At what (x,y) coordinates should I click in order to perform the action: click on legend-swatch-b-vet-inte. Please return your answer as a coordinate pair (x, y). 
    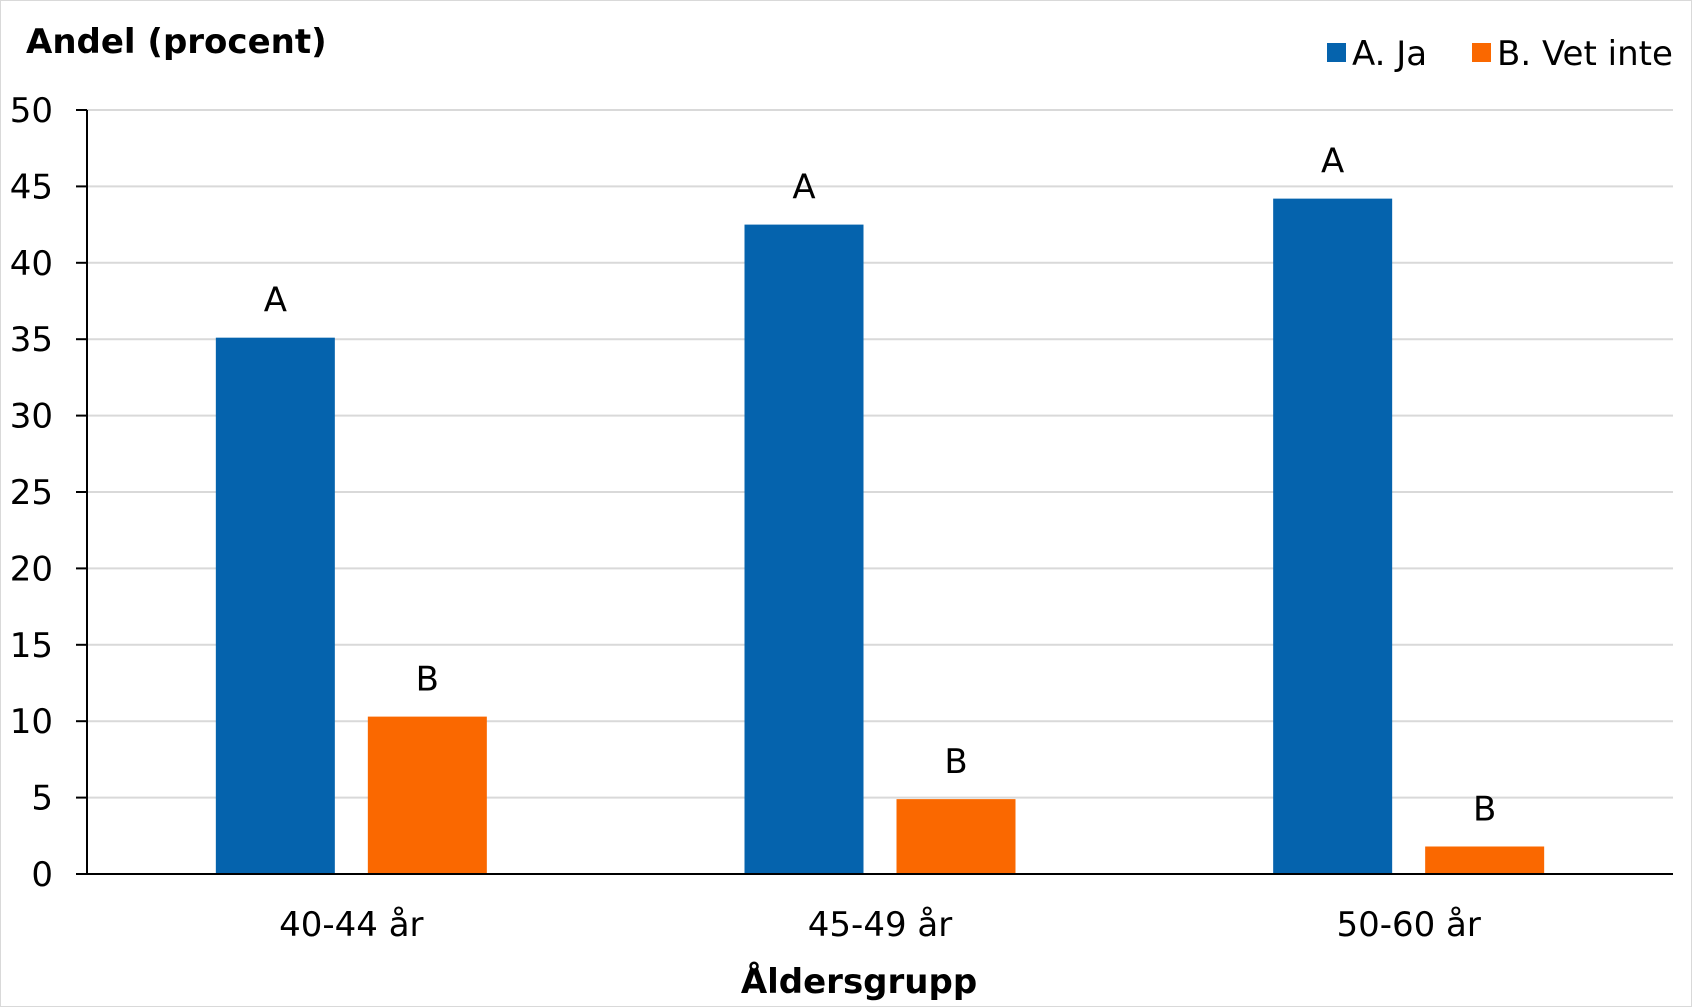
    Looking at the image, I should click on (1481, 52).